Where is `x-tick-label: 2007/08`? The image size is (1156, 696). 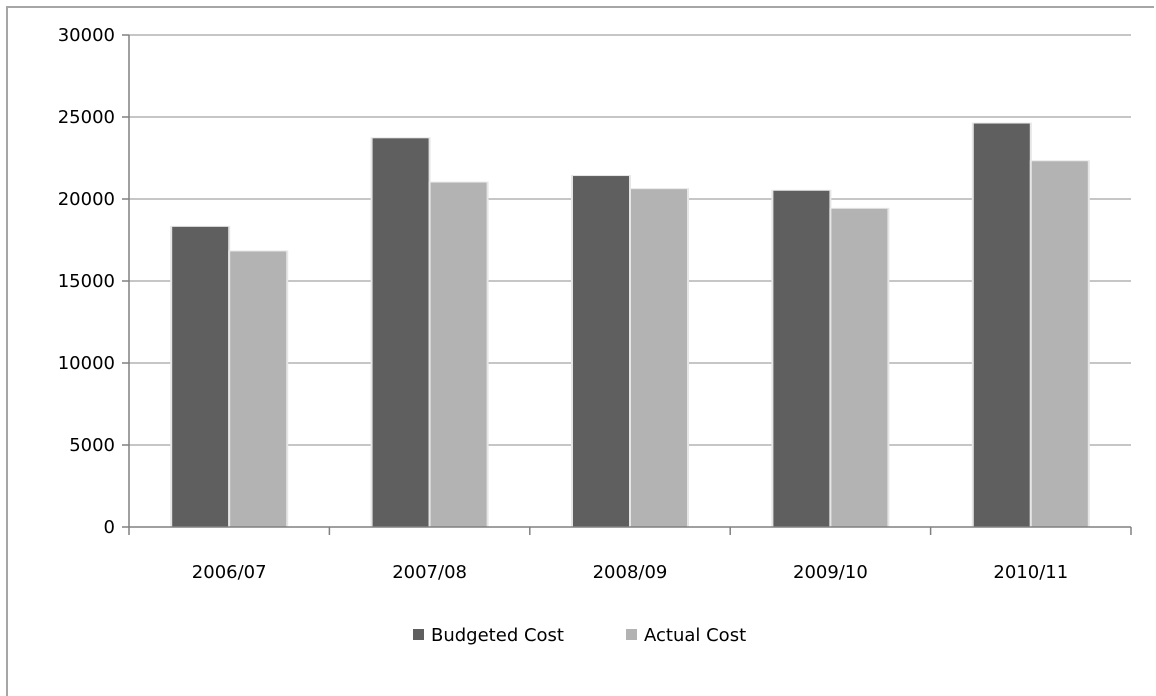
x-tick-label: 2007/08 is located at coordinates (429, 572).